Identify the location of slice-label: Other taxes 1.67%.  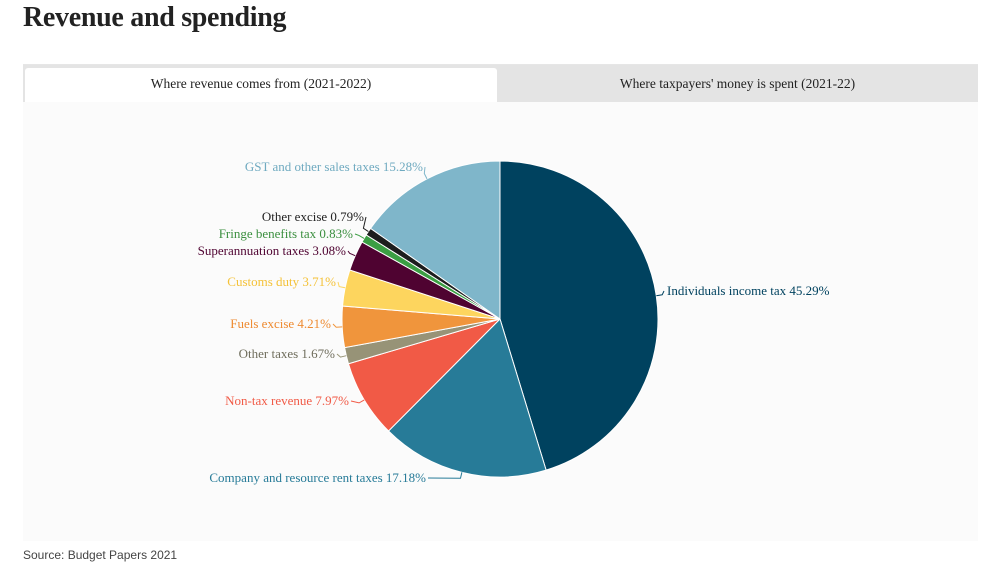
(287, 353).